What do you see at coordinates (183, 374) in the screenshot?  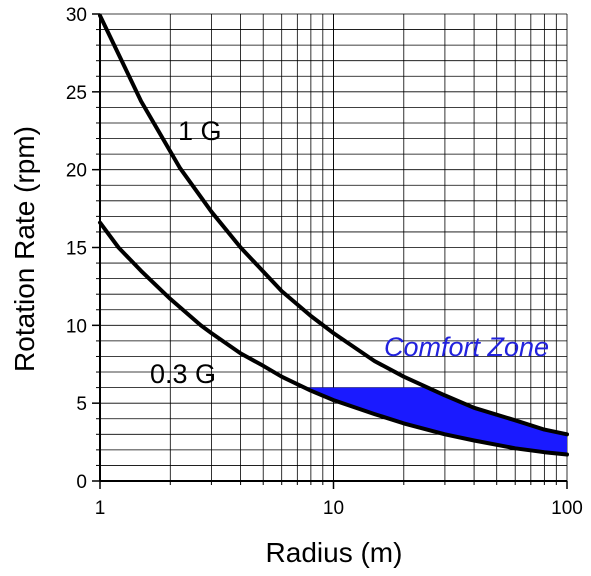 I see `series-label-0-3g: 0.3 G` at bounding box center [183, 374].